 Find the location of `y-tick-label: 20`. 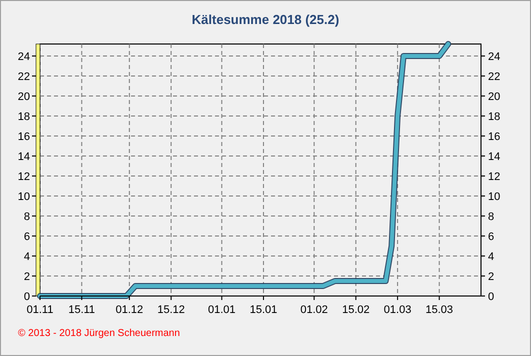

y-tick-label: 20 is located at coordinates (24, 97).